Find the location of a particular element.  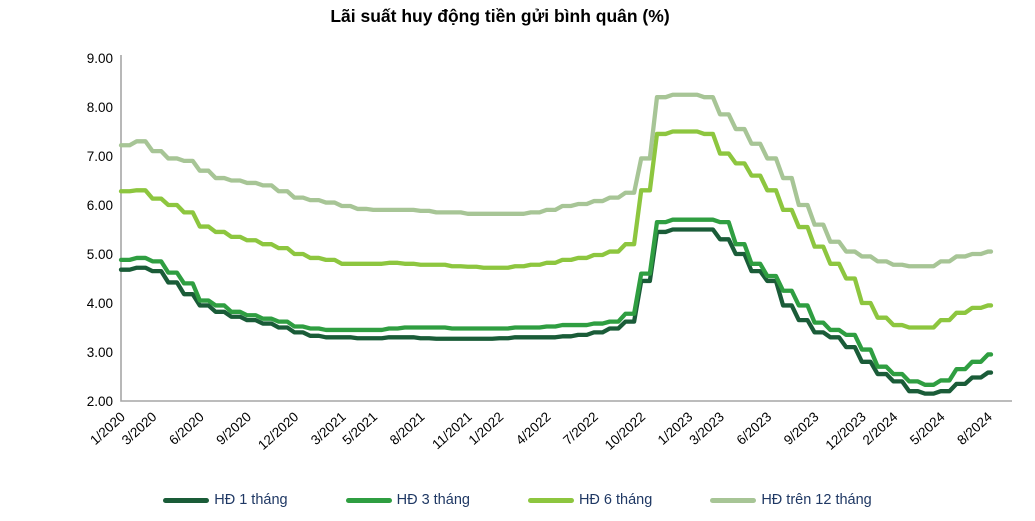

x-axis-label: 9/2020 is located at coordinates (233, 428).